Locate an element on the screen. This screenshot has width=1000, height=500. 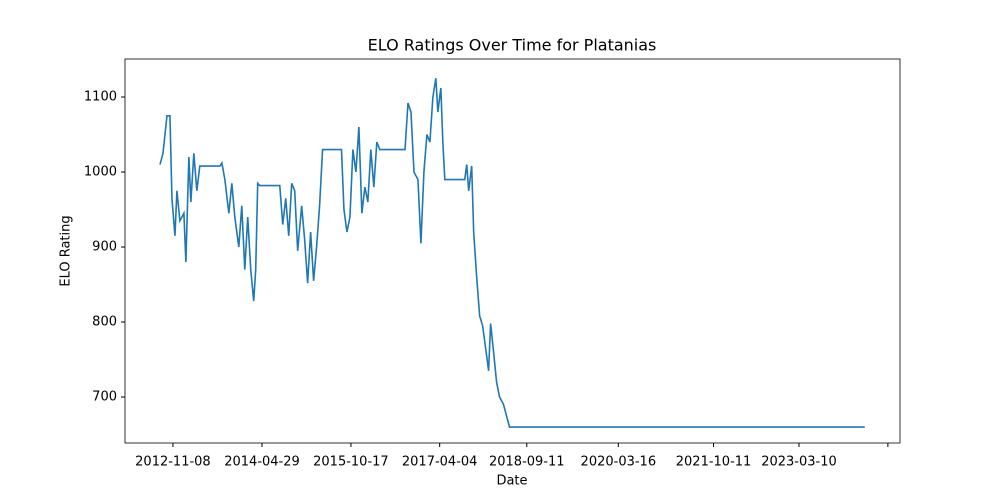
x-tick-label: 2023-03-10 is located at coordinates (799, 462).